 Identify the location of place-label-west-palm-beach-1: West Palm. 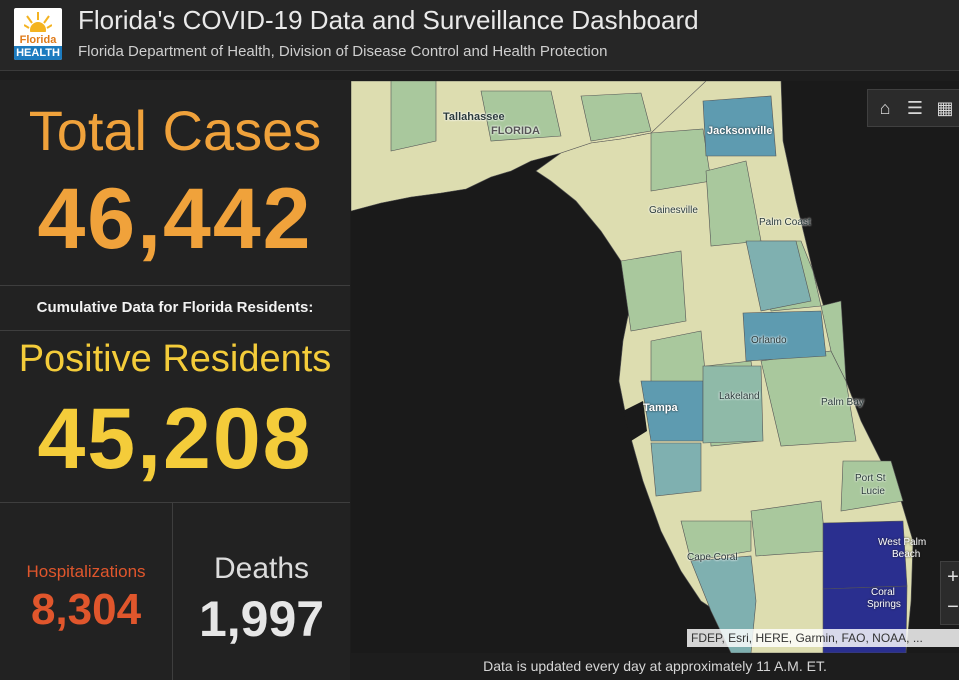
(902, 542).